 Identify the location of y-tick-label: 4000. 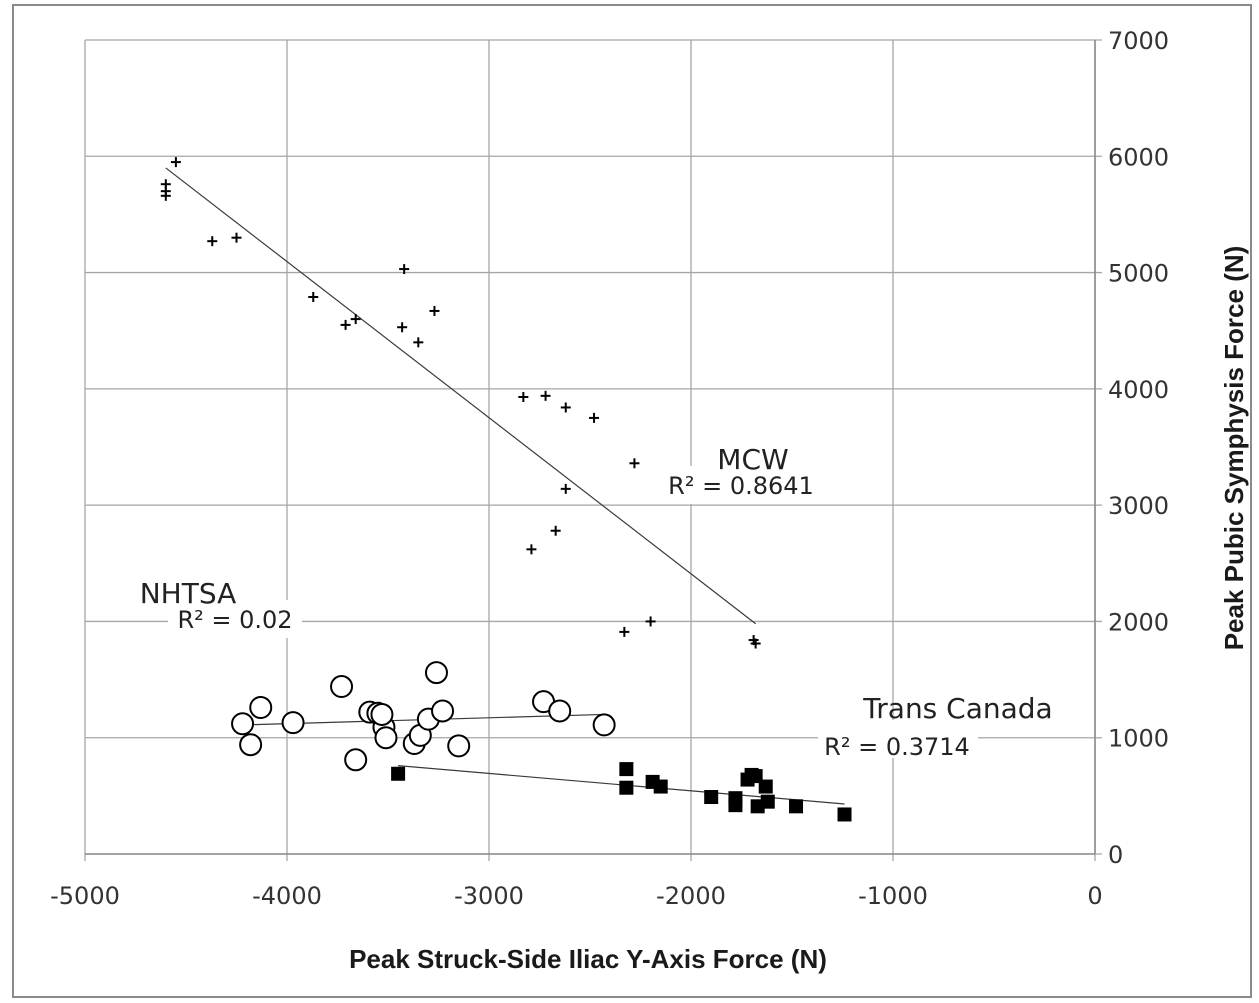
(1138, 390).